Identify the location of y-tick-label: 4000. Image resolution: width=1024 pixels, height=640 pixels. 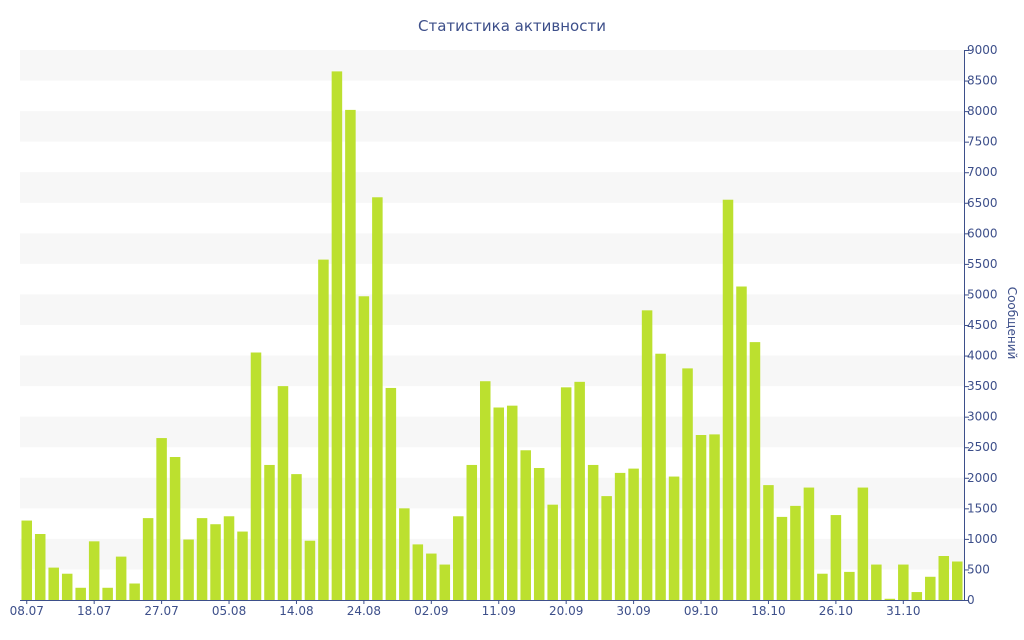
(982, 356).